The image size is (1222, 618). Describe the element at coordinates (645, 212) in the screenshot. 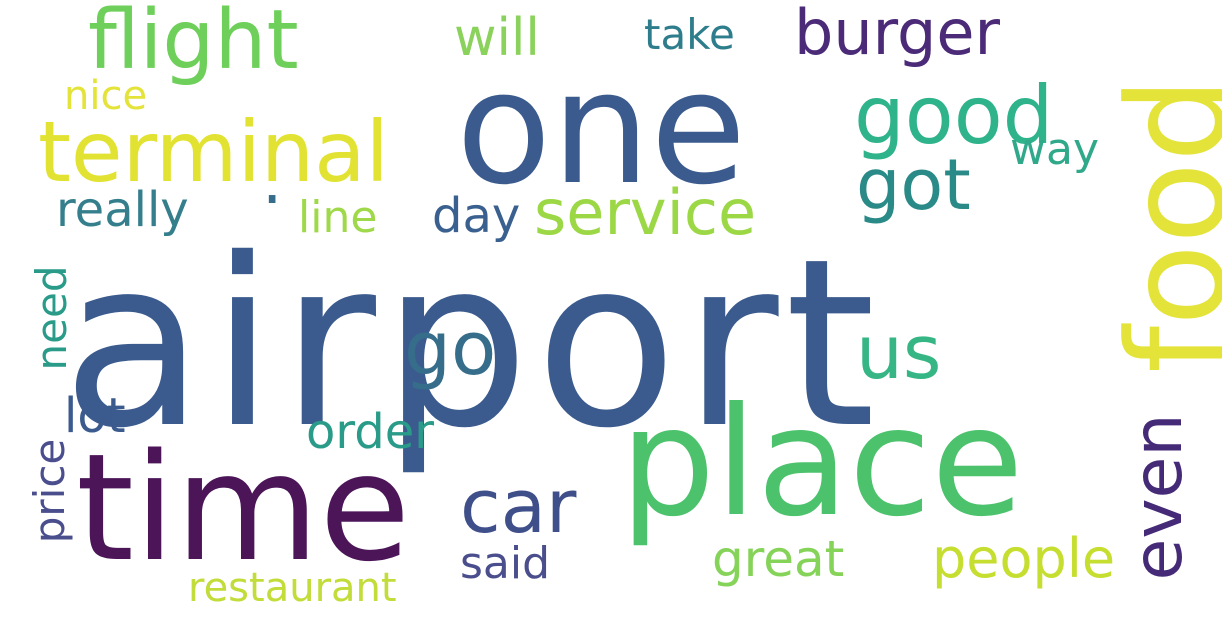

I see `word-service: service` at that location.